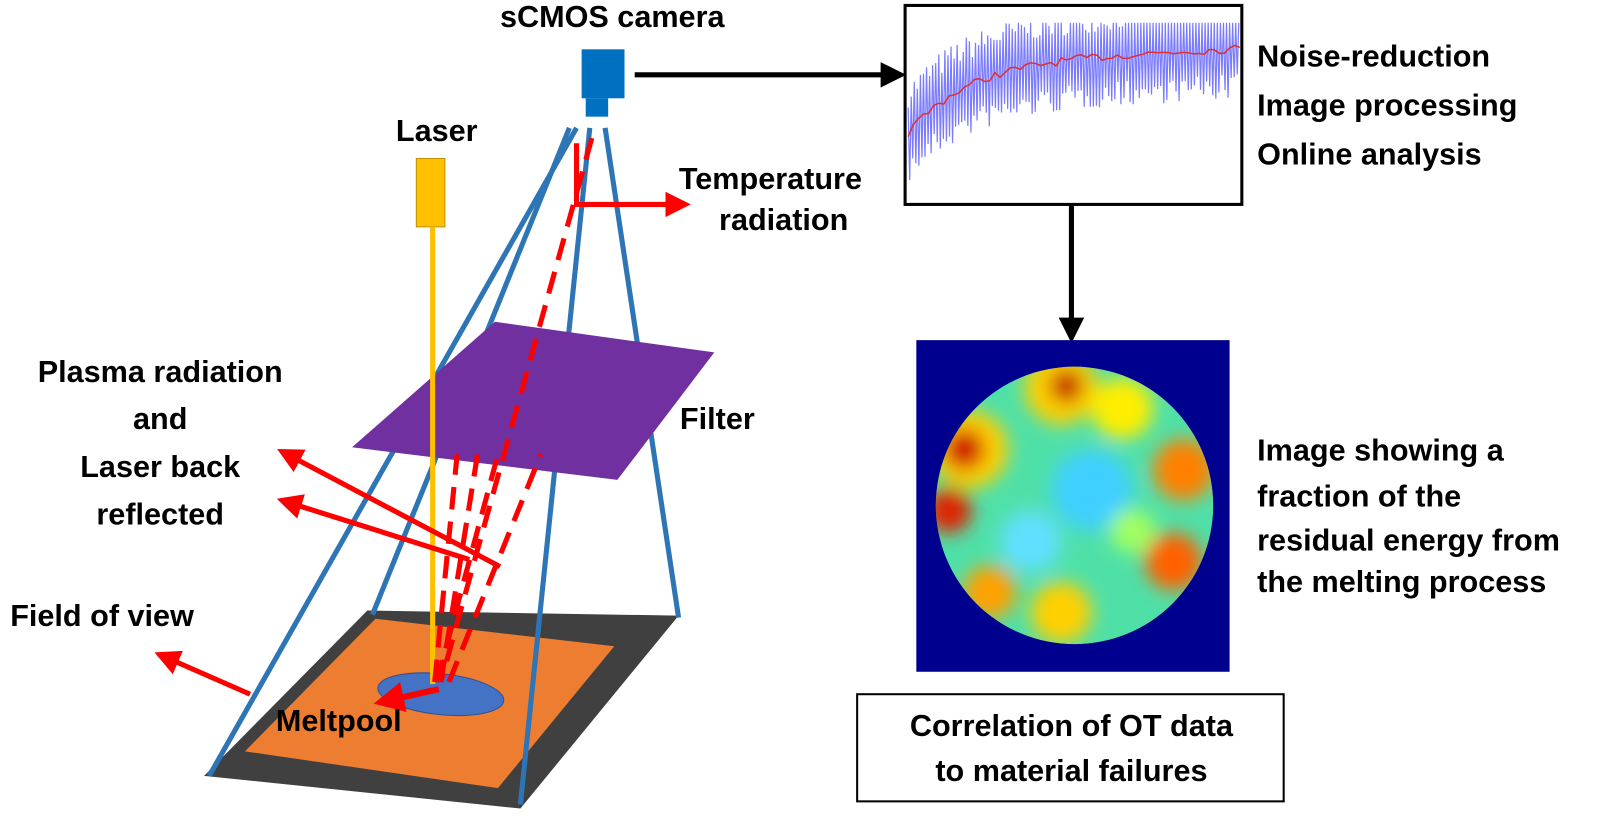  What do you see at coordinates (1359, 496) in the screenshot?
I see `image-caption: fraction of the` at bounding box center [1359, 496].